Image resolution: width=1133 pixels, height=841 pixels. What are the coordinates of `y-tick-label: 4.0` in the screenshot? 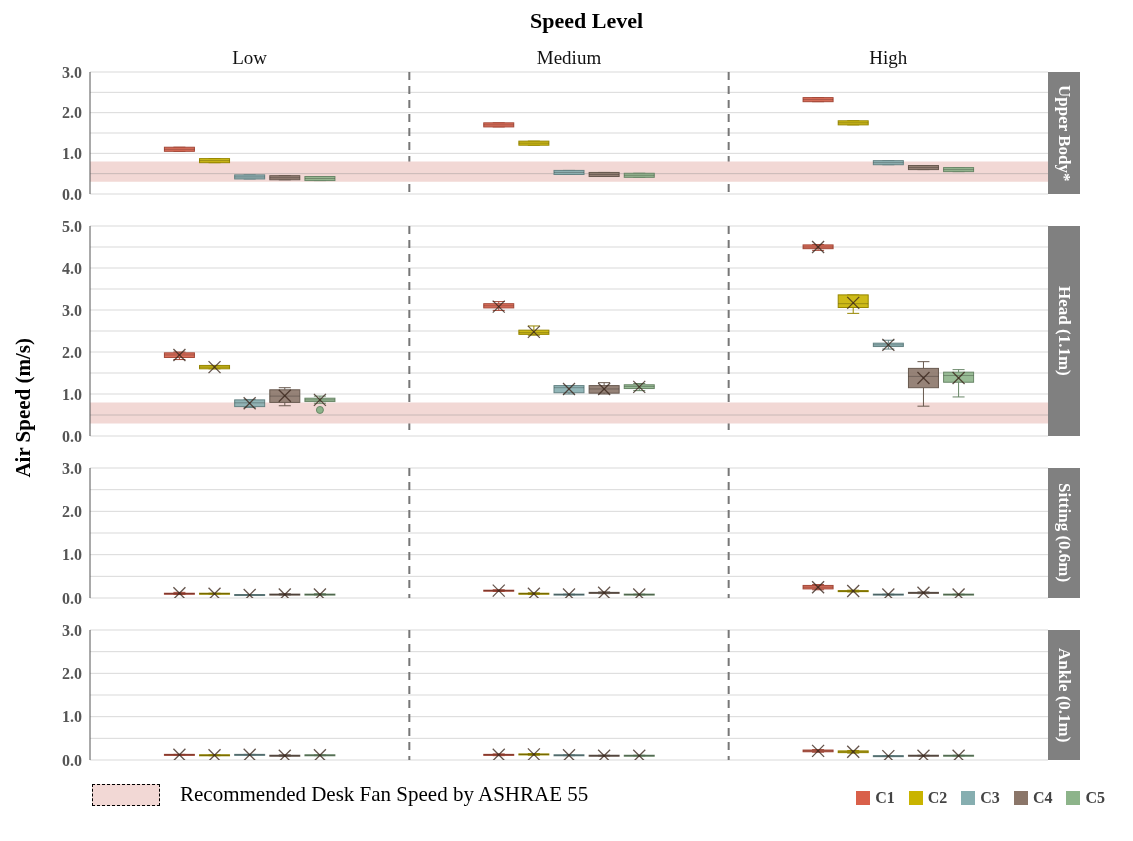 It's located at (72, 268).